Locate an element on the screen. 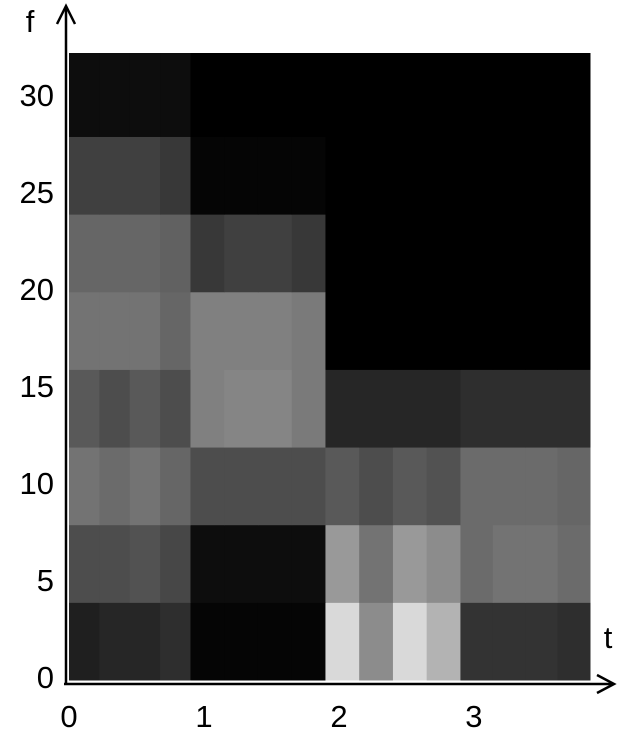 Image resolution: width=618 pixels, height=748 pixels. y-tick-label: 20 is located at coordinates (37, 289).